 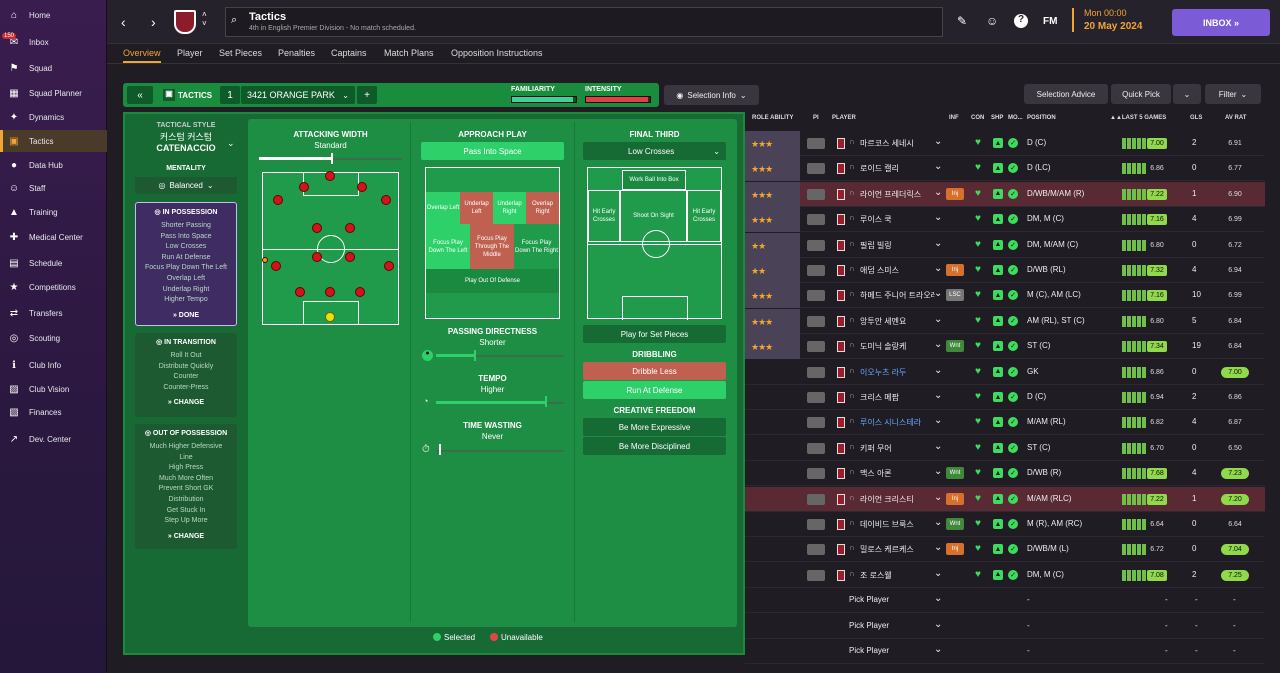 What do you see at coordinates (880, 270) in the screenshot?
I see `player-name: 애덤 스미스` at bounding box center [880, 270].